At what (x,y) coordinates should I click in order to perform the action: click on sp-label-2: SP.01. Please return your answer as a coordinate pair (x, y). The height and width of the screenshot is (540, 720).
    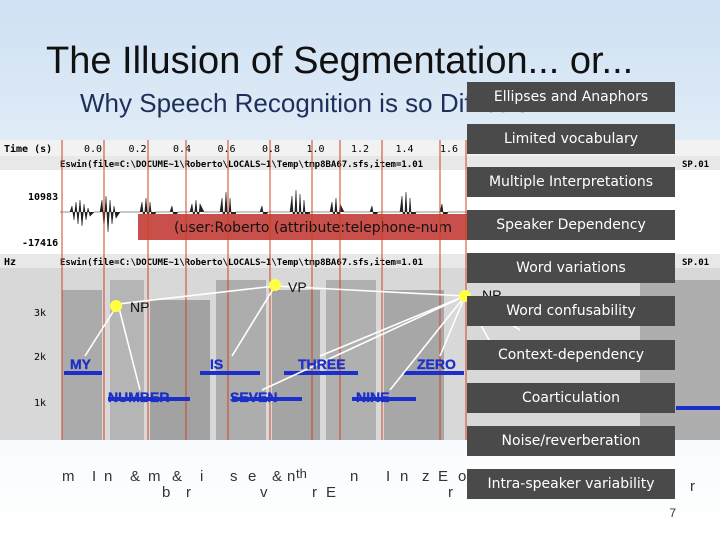
    Looking at the image, I should click on (695, 263).